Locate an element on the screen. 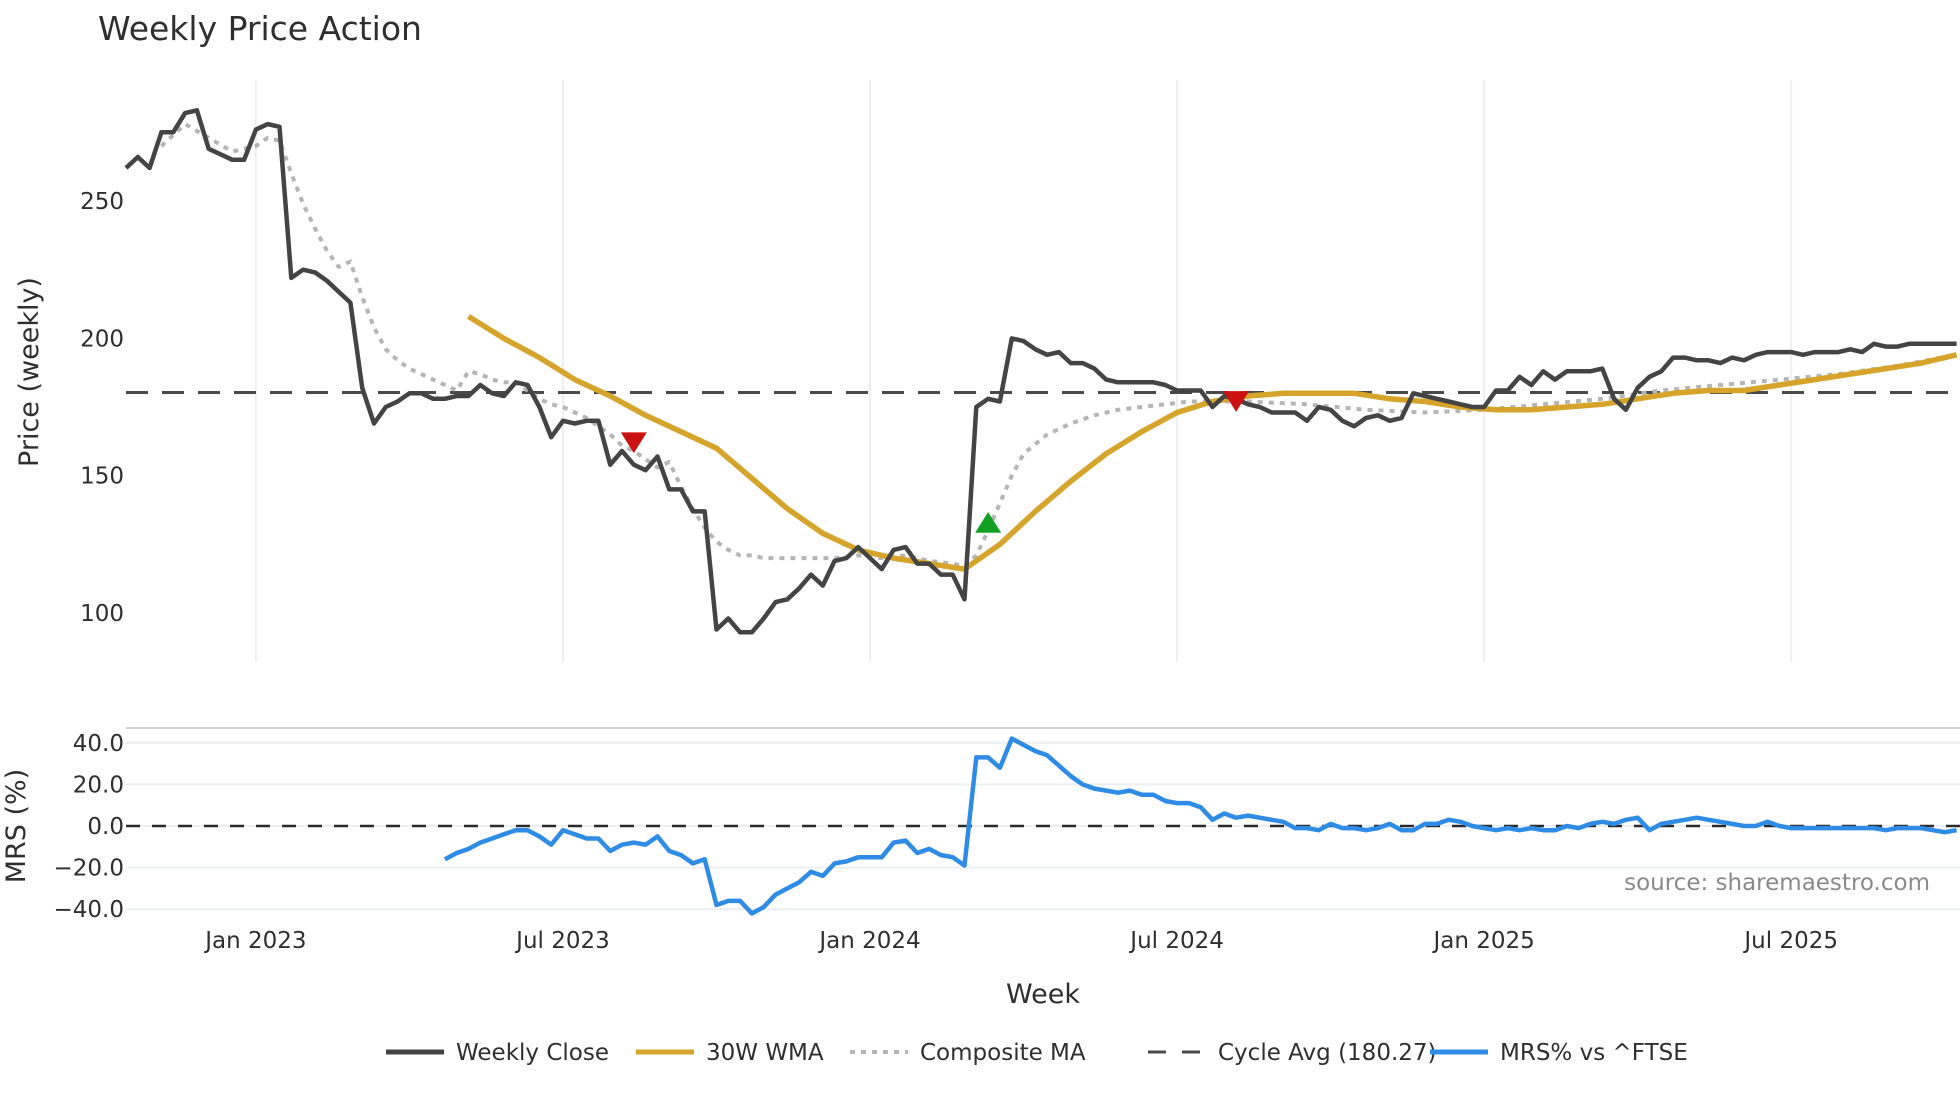 The width and height of the screenshot is (1960, 1102). x-axis-label: Week is located at coordinates (1043, 994).